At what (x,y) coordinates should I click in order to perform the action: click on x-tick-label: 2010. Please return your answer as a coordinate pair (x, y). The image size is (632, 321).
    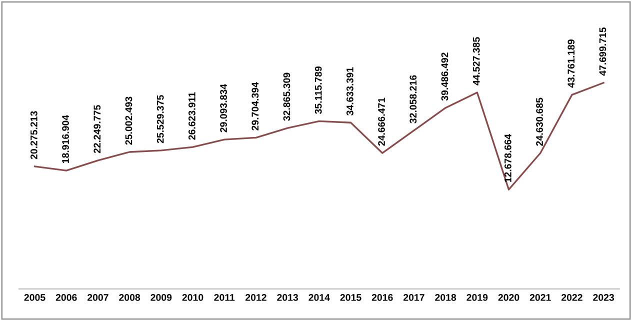
    Looking at the image, I should click on (193, 297).